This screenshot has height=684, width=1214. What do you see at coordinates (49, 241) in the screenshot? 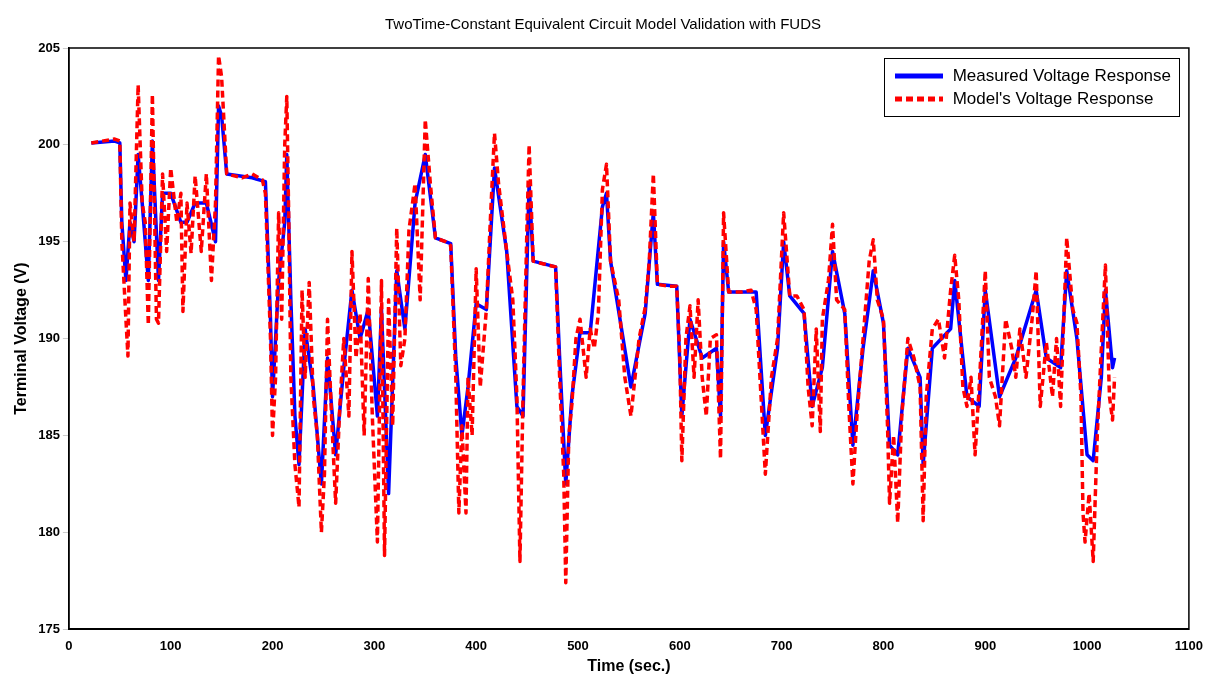
I see `y-tick-label: 195` at bounding box center [49, 241].